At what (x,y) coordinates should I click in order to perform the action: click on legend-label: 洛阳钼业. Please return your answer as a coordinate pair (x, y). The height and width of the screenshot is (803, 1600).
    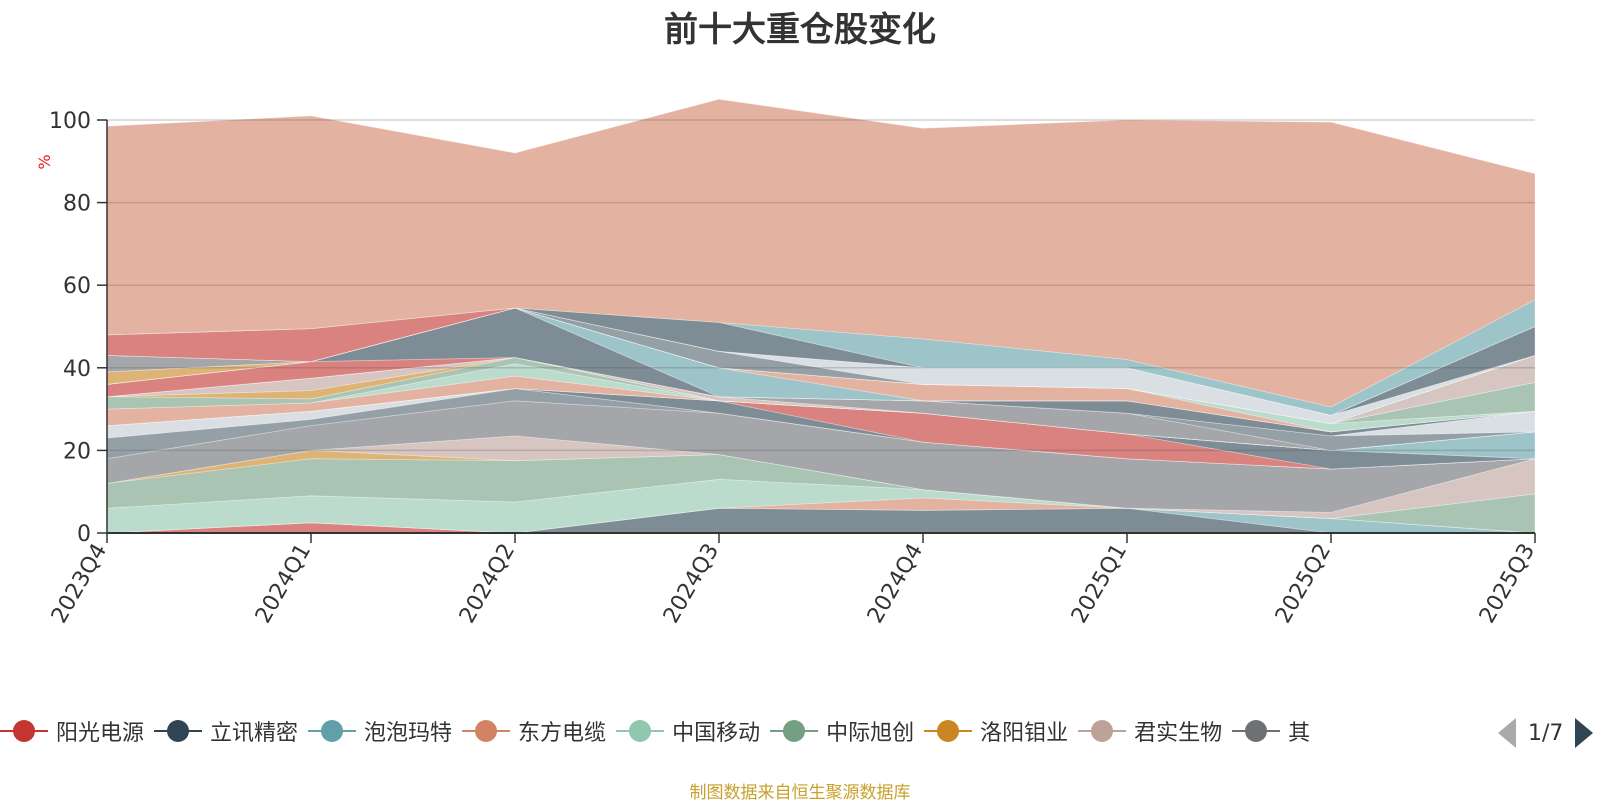
    Looking at the image, I should click on (1024, 733).